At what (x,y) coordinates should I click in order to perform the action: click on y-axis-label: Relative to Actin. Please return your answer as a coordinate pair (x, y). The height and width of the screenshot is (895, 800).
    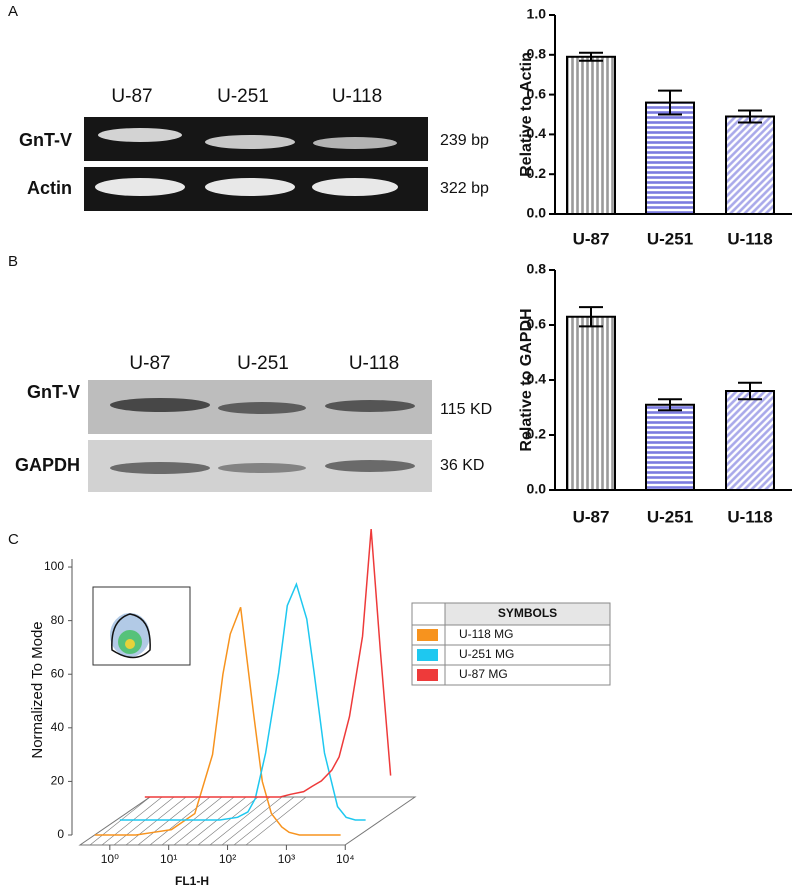
    Looking at the image, I should click on (526, 114).